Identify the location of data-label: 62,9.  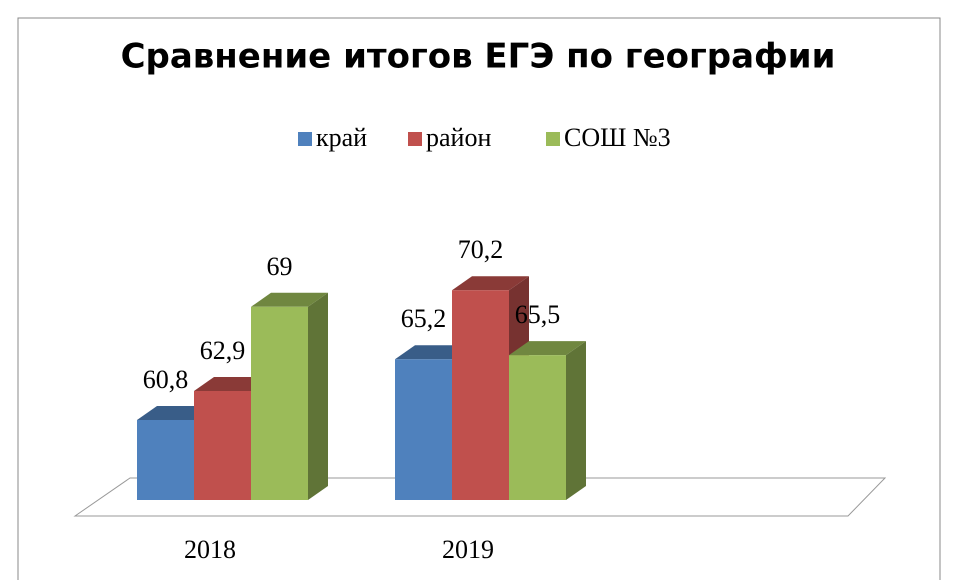
(223, 350).